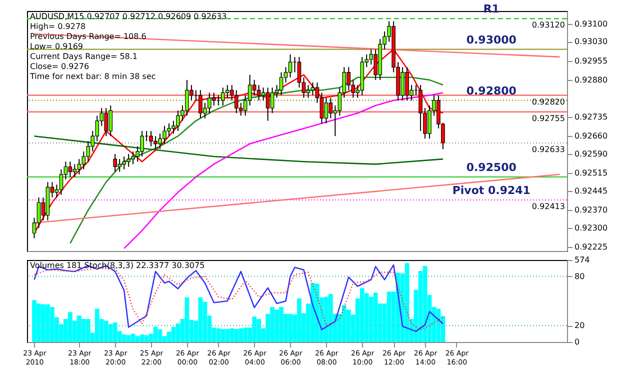 This screenshot has width=625, height=370. I want to click on y-tick-label: 0.92300, so click(591, 228).